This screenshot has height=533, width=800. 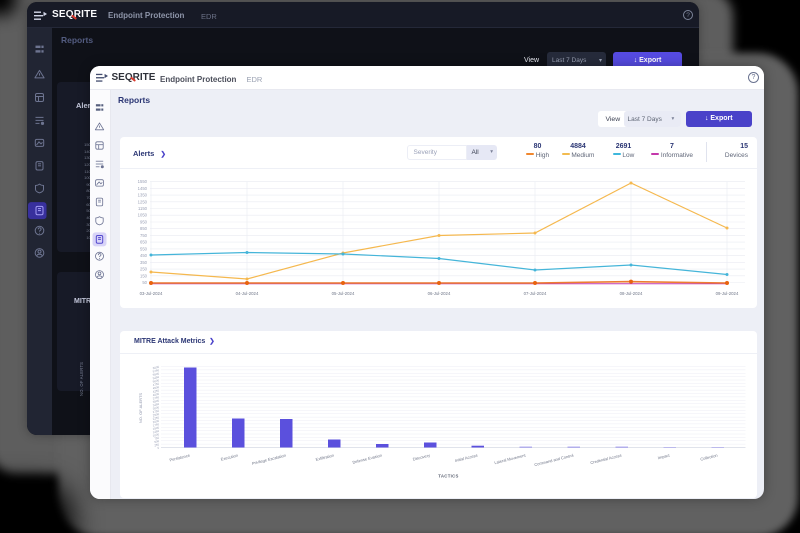 I want to click on svg-text: 0, so click(x=158, y=448).